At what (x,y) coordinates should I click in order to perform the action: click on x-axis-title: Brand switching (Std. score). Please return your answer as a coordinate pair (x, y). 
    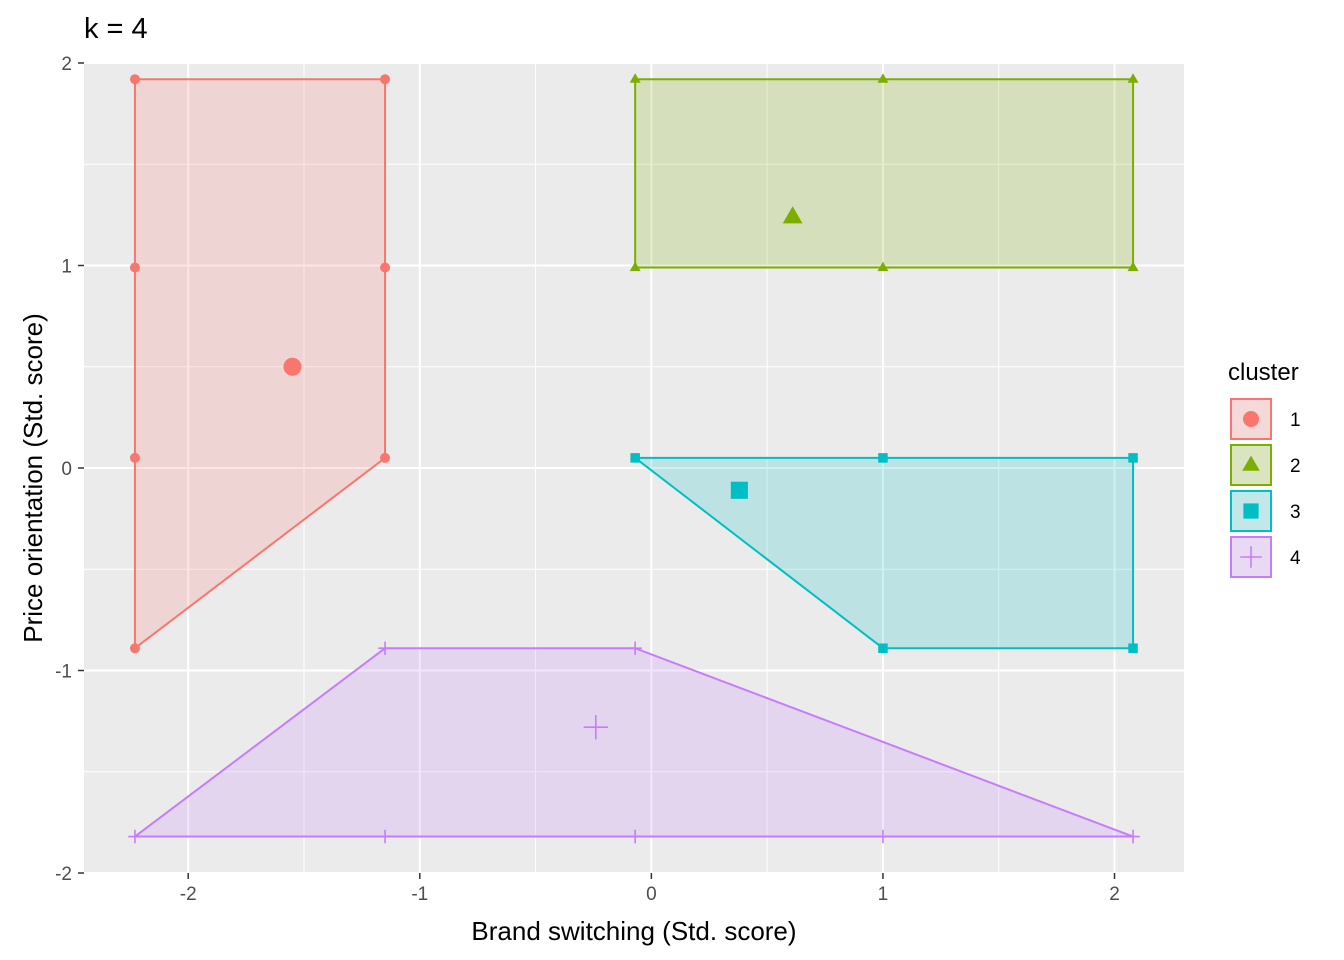
    Looking at the image, I should click on (633, 931).